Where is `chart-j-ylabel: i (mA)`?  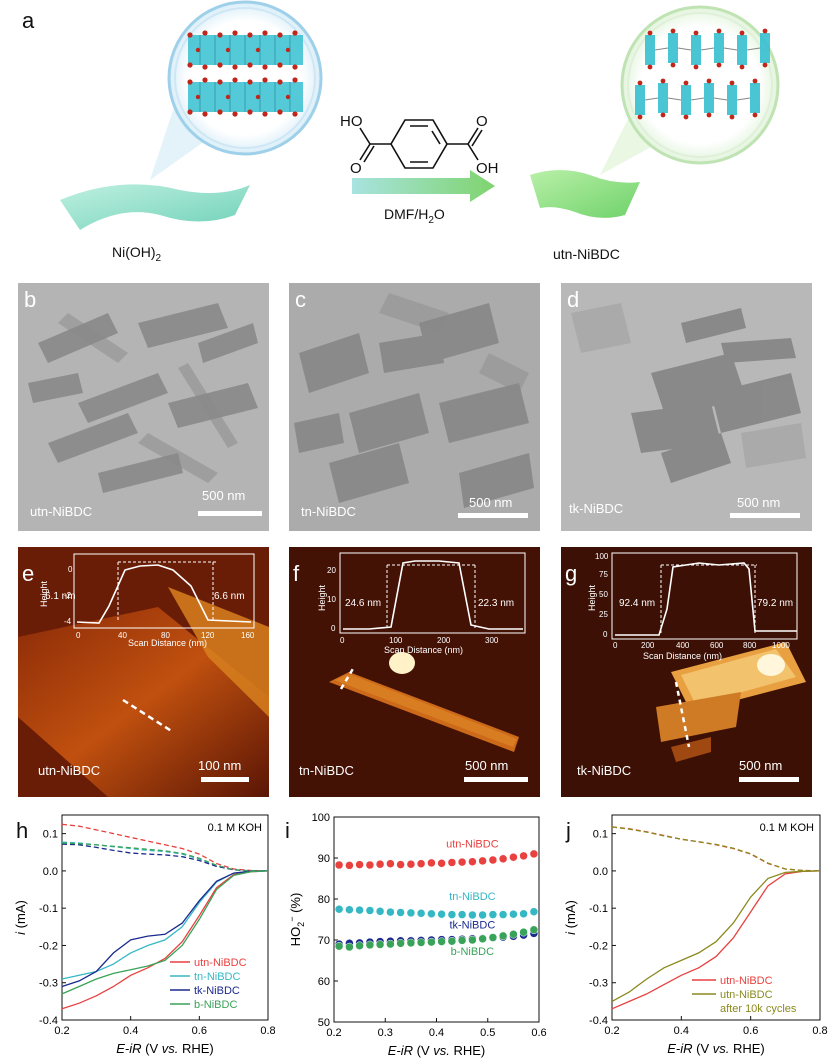 chart-j-ylabel: i (mA) is located at coordinates (570, 917).